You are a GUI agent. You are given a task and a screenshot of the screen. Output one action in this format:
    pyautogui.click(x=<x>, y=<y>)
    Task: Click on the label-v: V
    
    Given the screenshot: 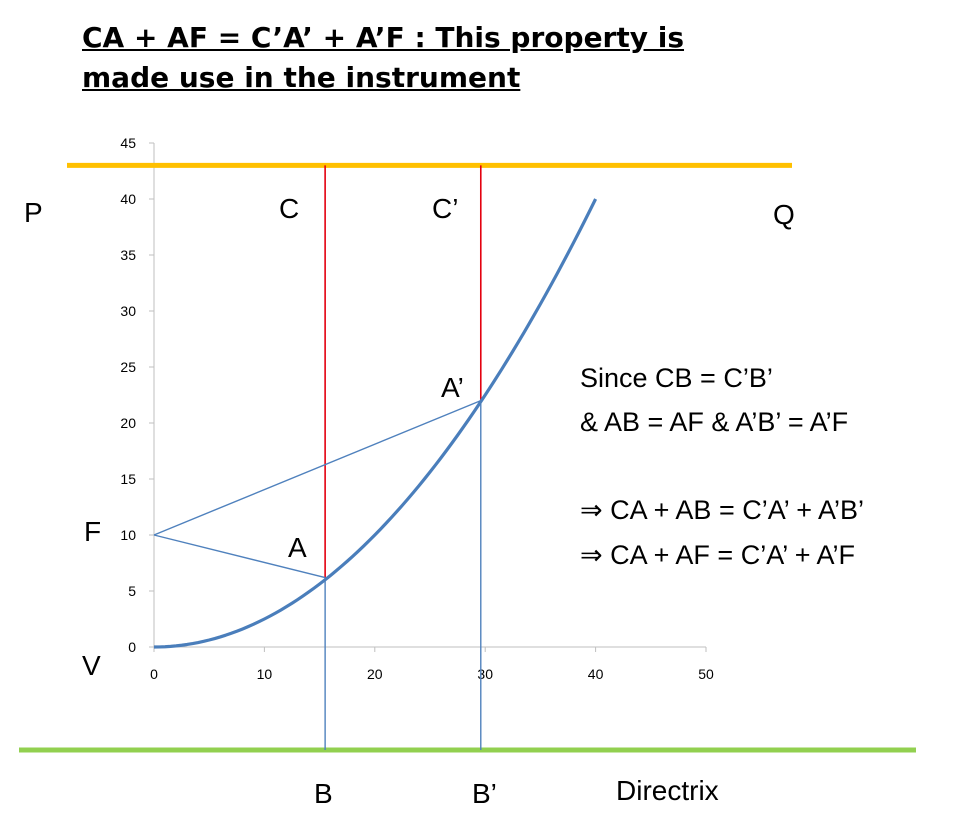 What is the action you would take?
    pyautogui.click(x=91, y=665)
    